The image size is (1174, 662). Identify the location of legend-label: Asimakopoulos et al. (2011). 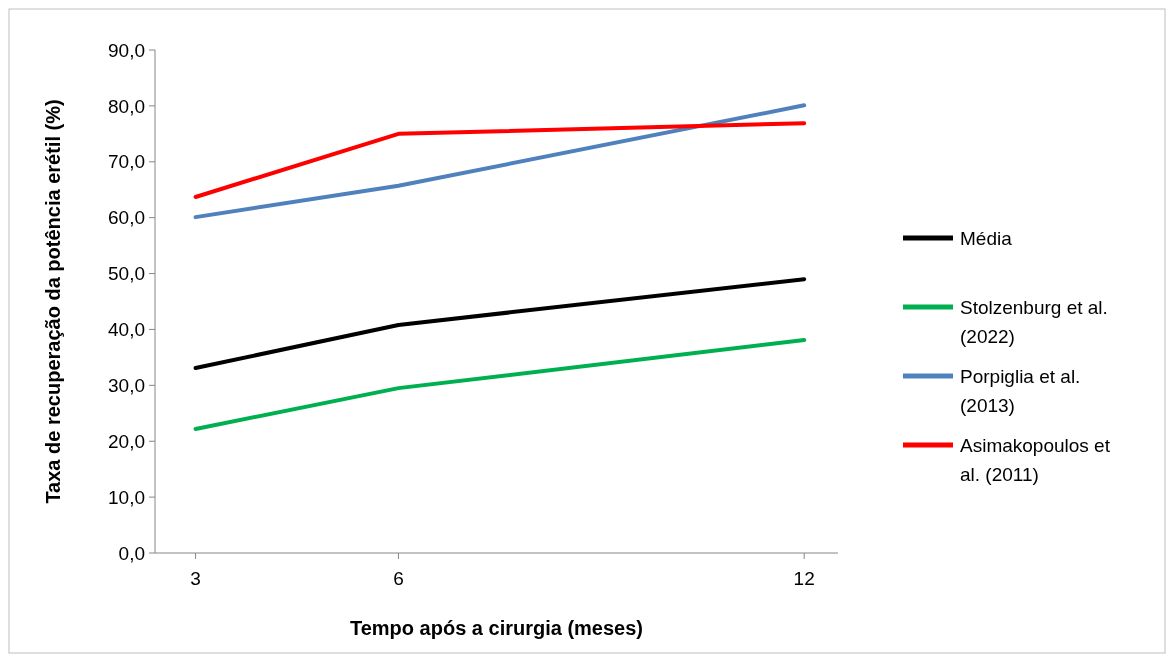
(1035, 459).